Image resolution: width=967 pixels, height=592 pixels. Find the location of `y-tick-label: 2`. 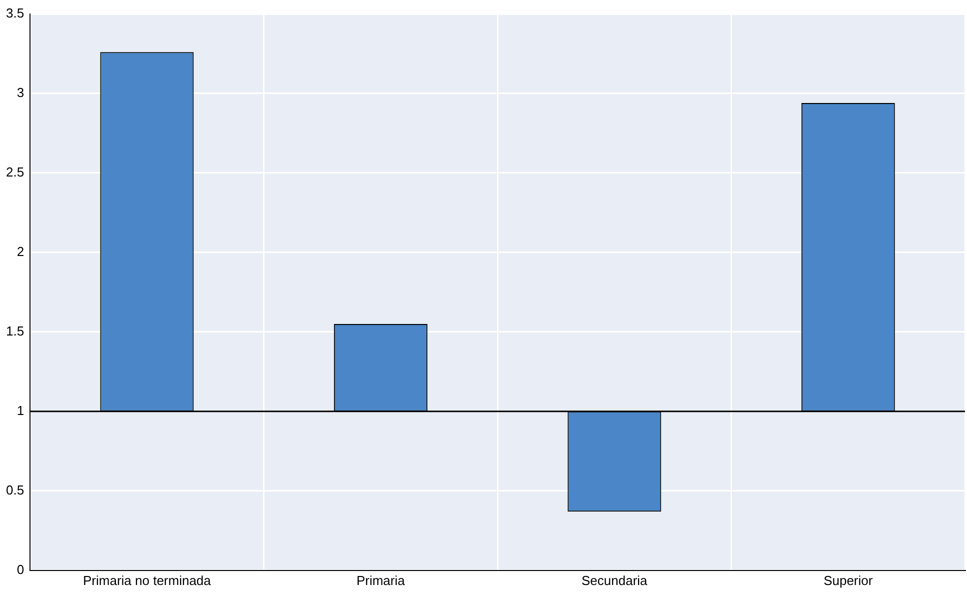

y-tick-label: 2 is located at coordinates (20, 252).